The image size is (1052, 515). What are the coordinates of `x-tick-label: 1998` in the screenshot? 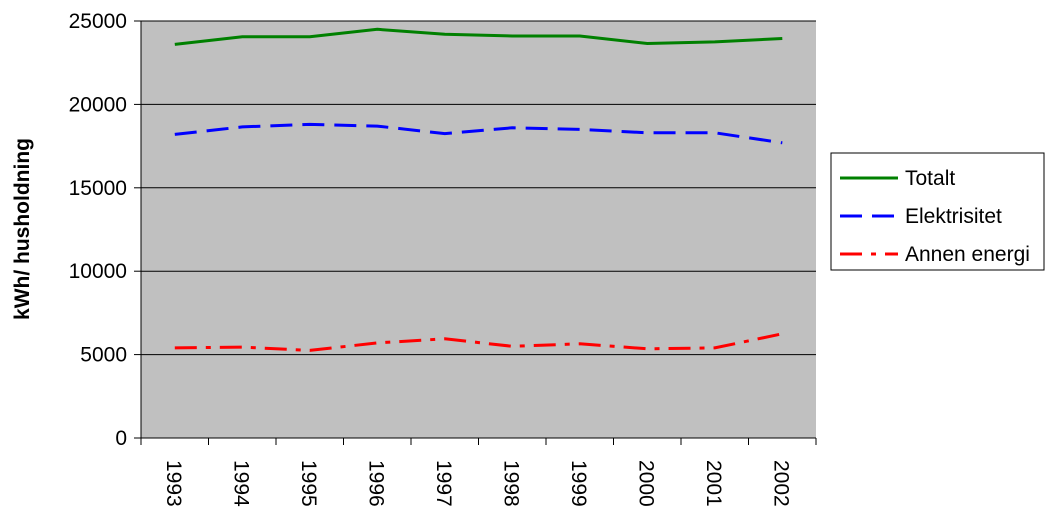 It's located at (510, 483).